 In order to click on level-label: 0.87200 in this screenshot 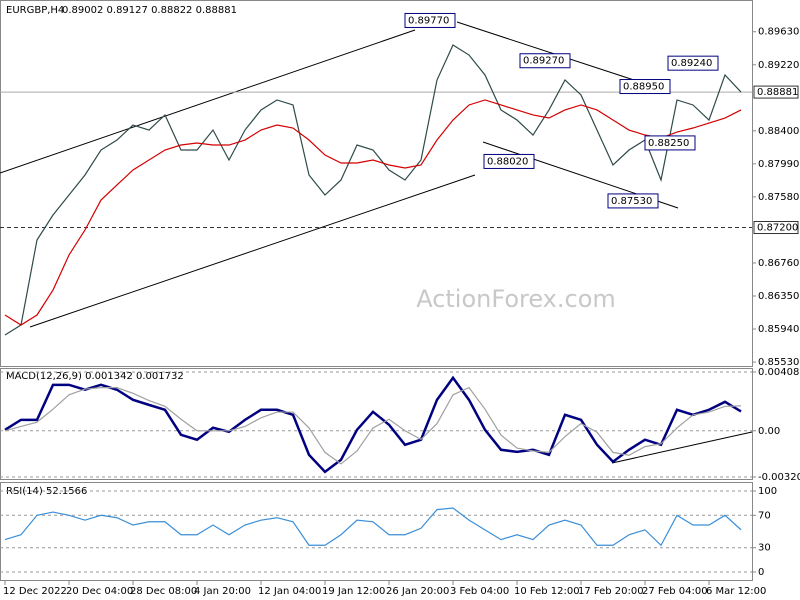, I will do `click(777, 228)`.